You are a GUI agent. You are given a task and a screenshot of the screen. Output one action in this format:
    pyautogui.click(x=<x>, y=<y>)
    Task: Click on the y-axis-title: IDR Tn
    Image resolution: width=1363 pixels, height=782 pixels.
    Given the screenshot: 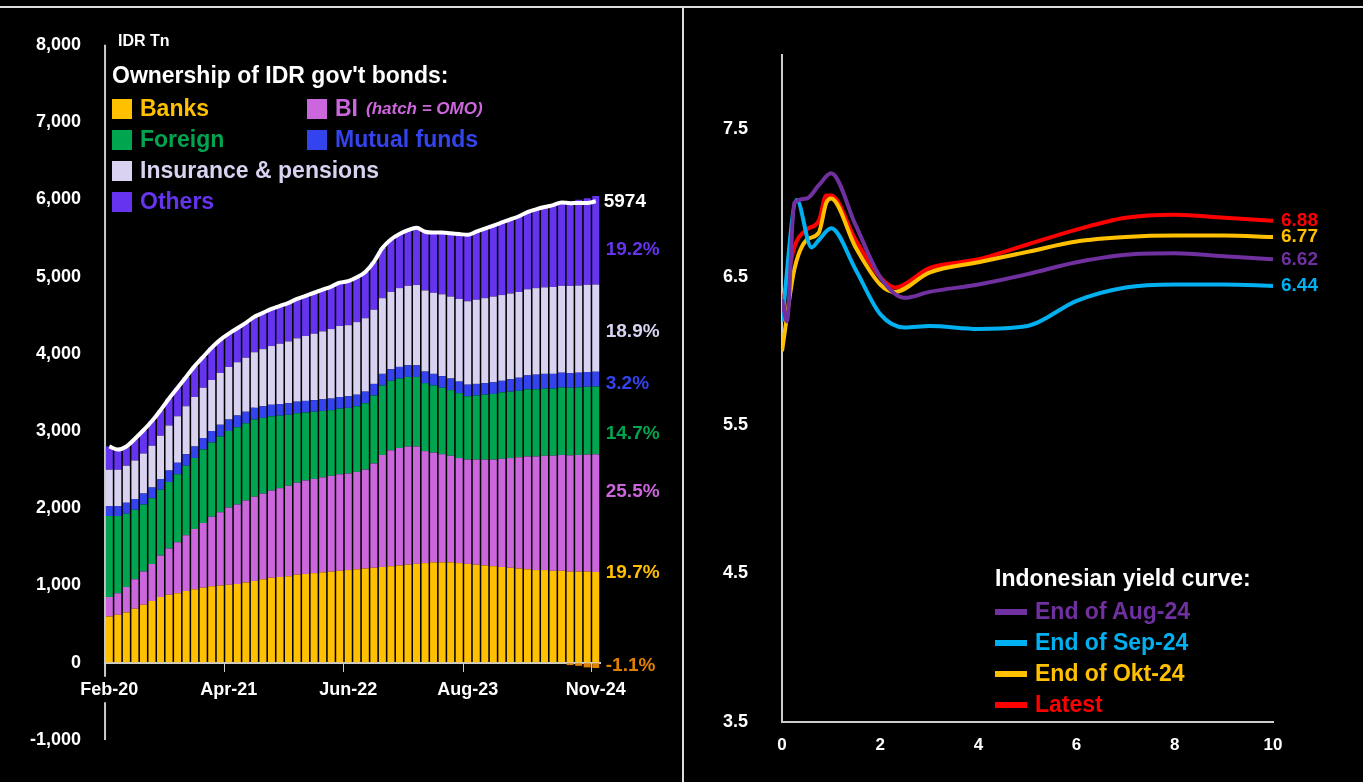 What is the action you would take?
    pyautogui.click(x=144, y=41)
    